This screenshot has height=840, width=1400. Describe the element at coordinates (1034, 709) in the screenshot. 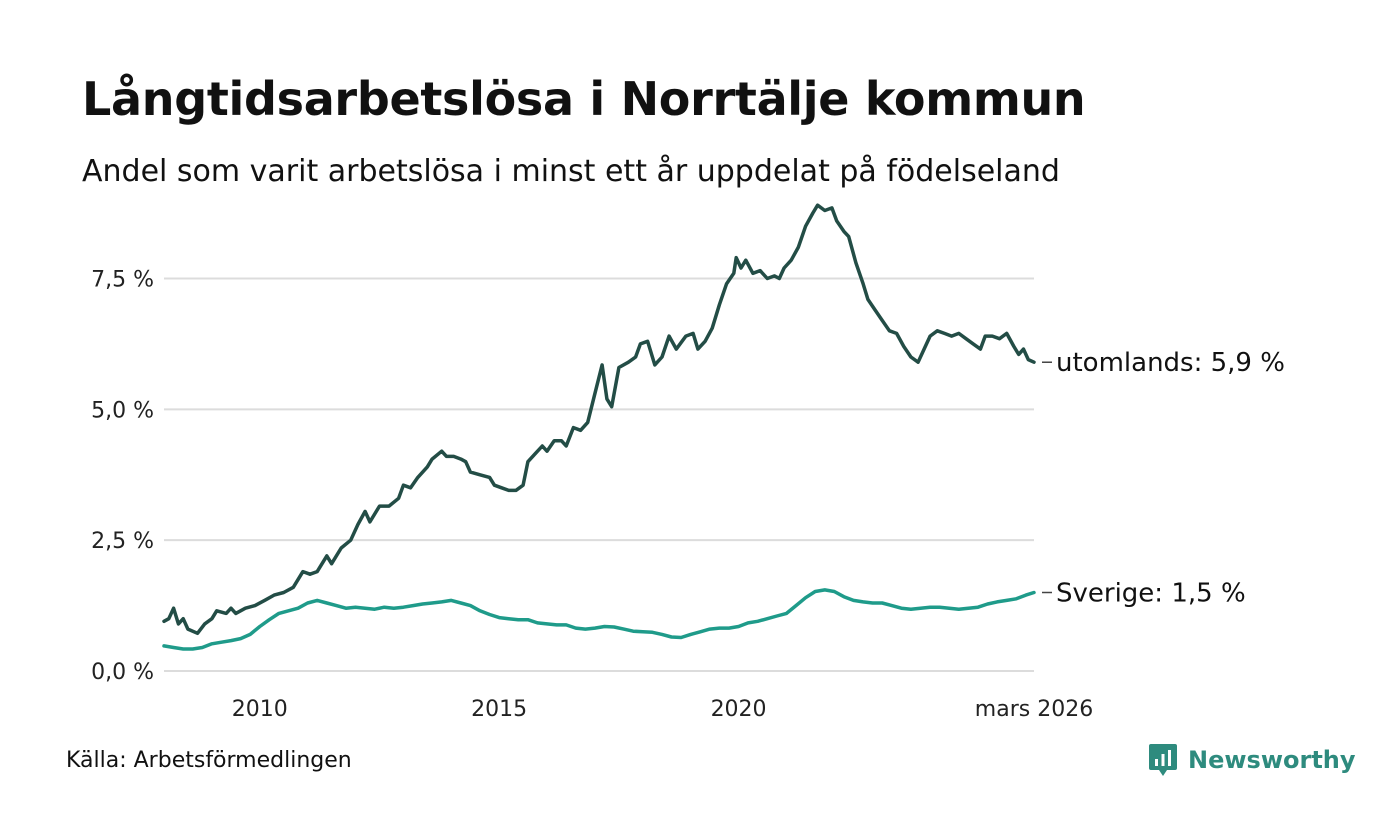

I see `x-tick-label: mars 2026` at that location.